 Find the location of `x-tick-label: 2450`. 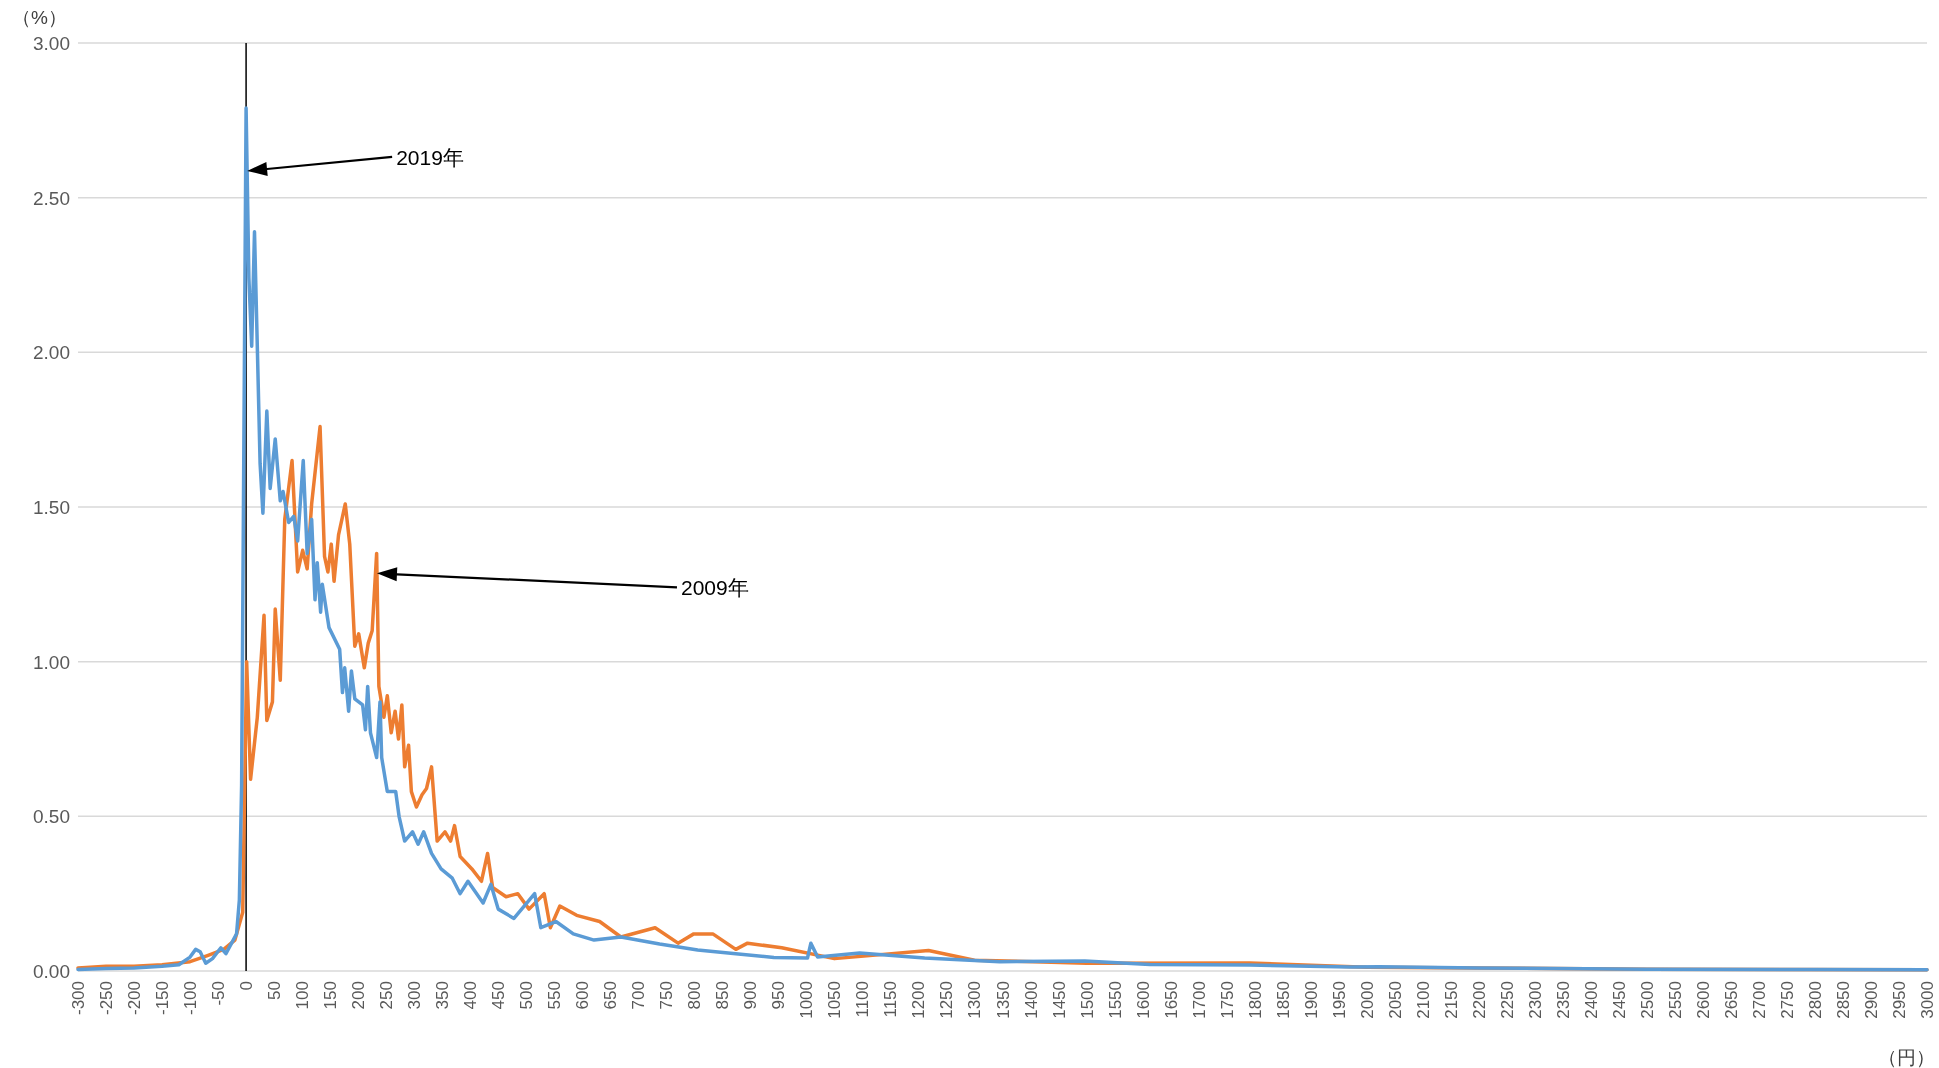

x-tick-label: 2450 is located at coordinates (1619, 1000).